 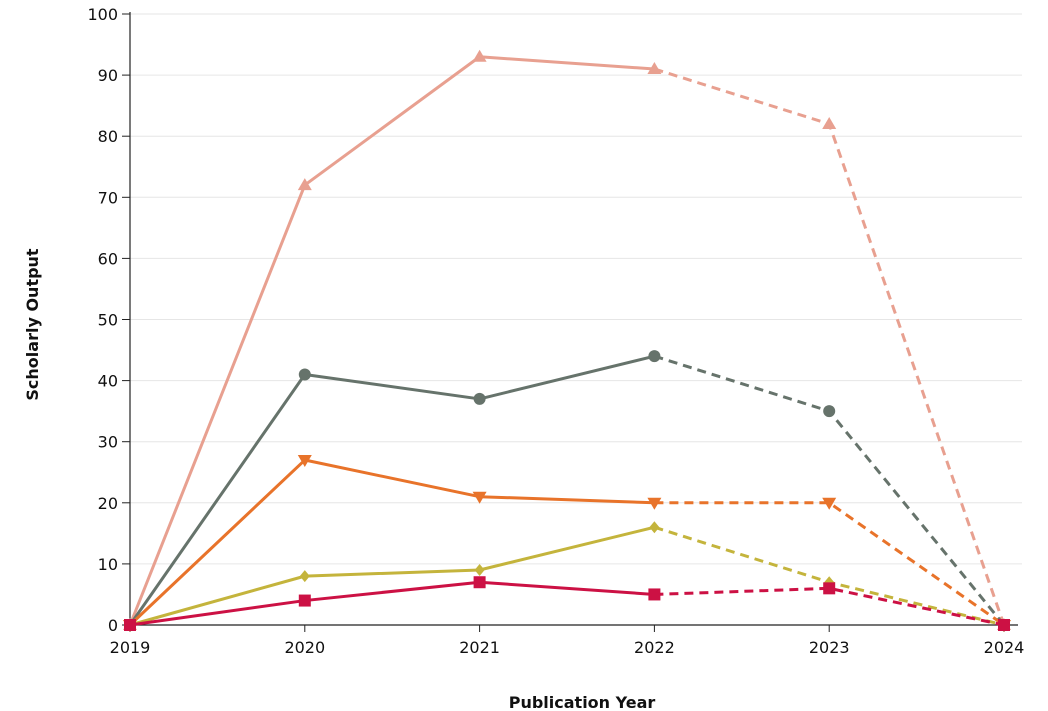 What do you see at coordinates (304, 647) in the screenshot?
I see `x-tick-label: 2020` at bounding box center [304, 647].